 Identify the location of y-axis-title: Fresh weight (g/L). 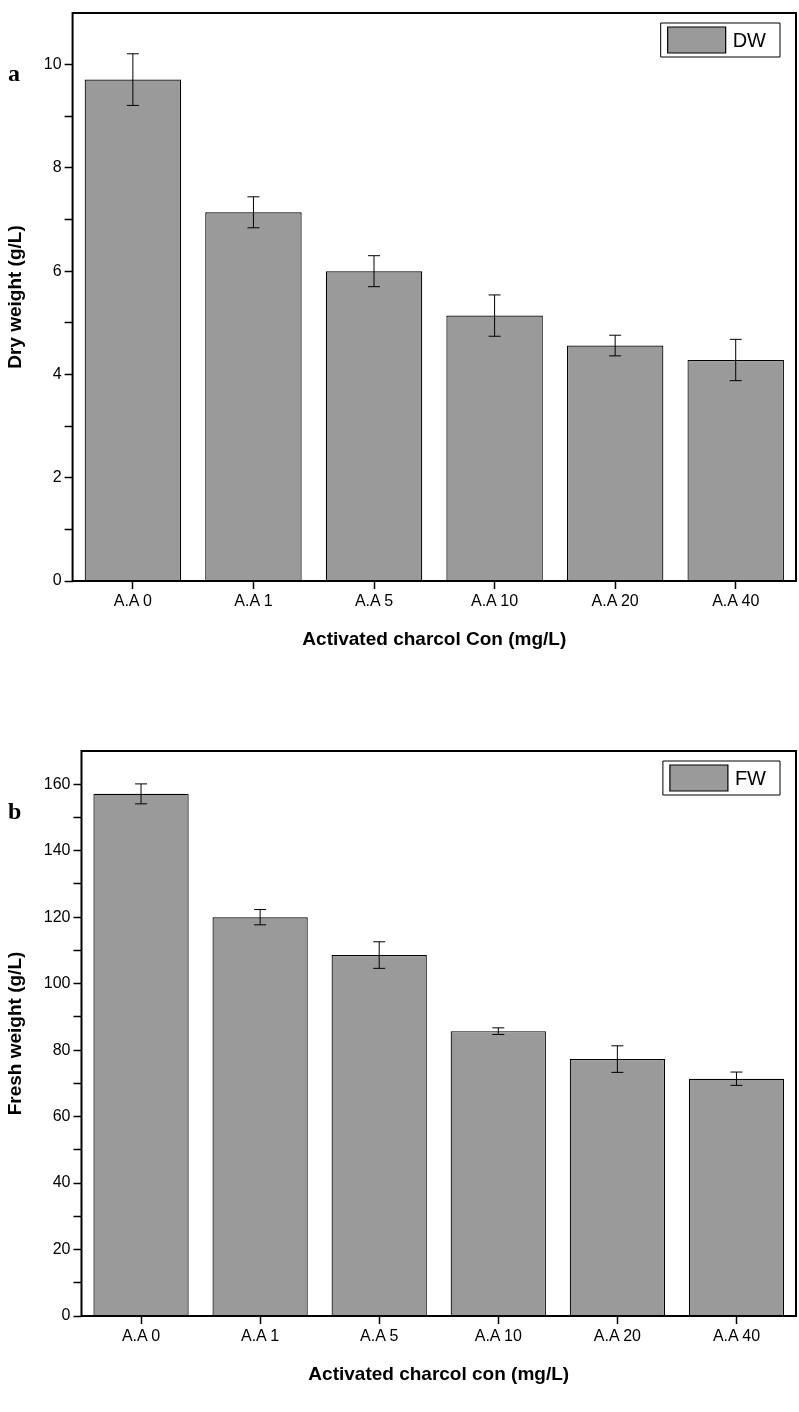
(14, 1033).